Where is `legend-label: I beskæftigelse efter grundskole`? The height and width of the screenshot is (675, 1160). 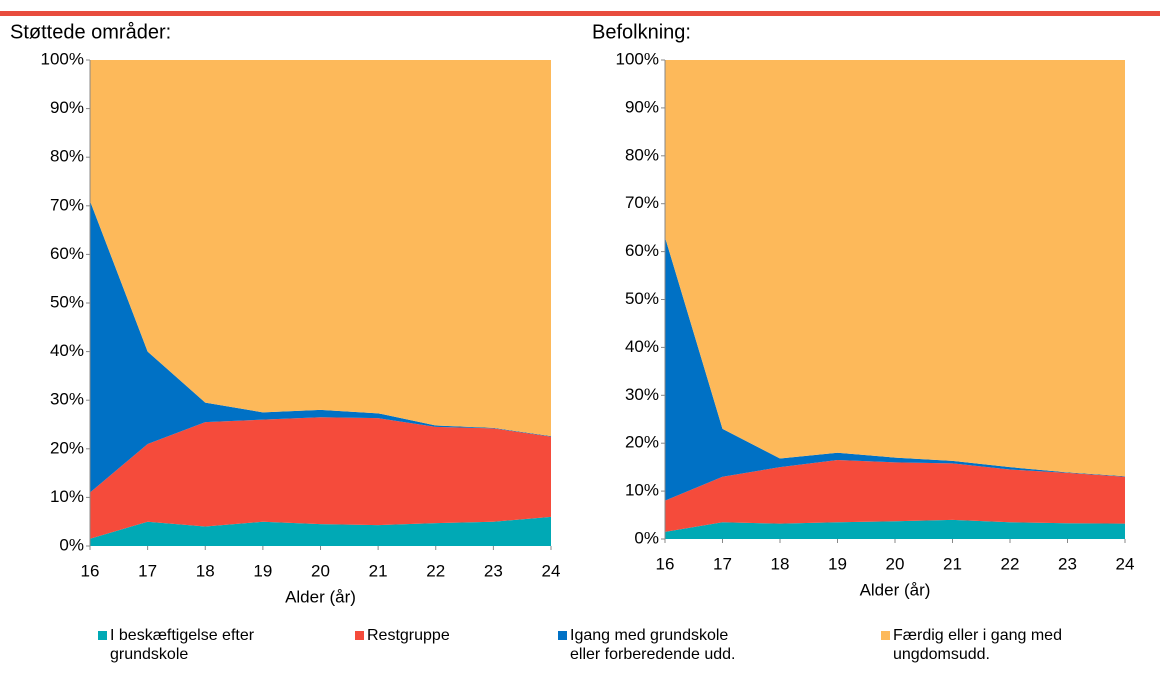
legend-label: I beskæftigelse efter grundskole is located at coordinates (182, 645).